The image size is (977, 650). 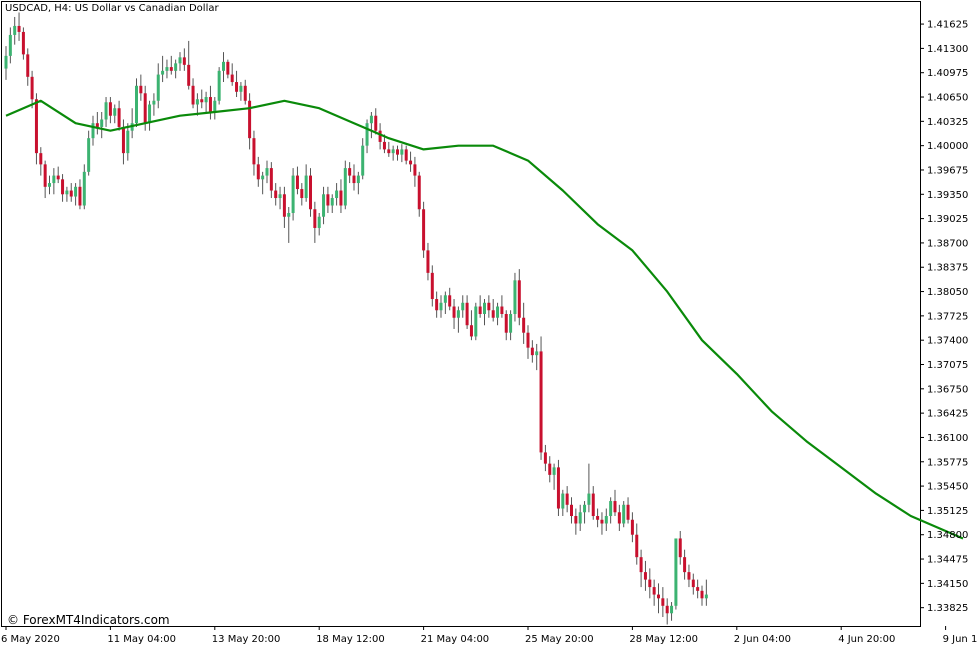 I want to click on price-tick-label: 1.38375, so click(x=947, y=268).